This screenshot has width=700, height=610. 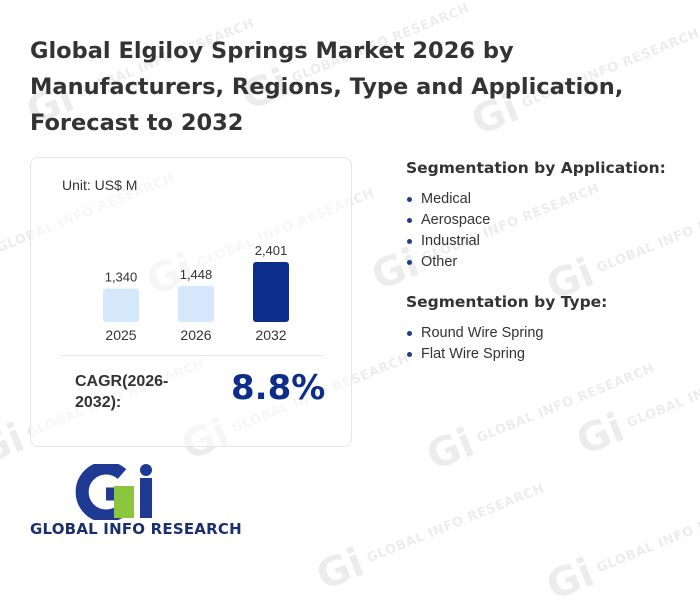 What do you see at coordinates (536, 168) in the screenshot?
I see `segmentation-application-heading: Segmentation by Application:` at bounding box center [536, 168].